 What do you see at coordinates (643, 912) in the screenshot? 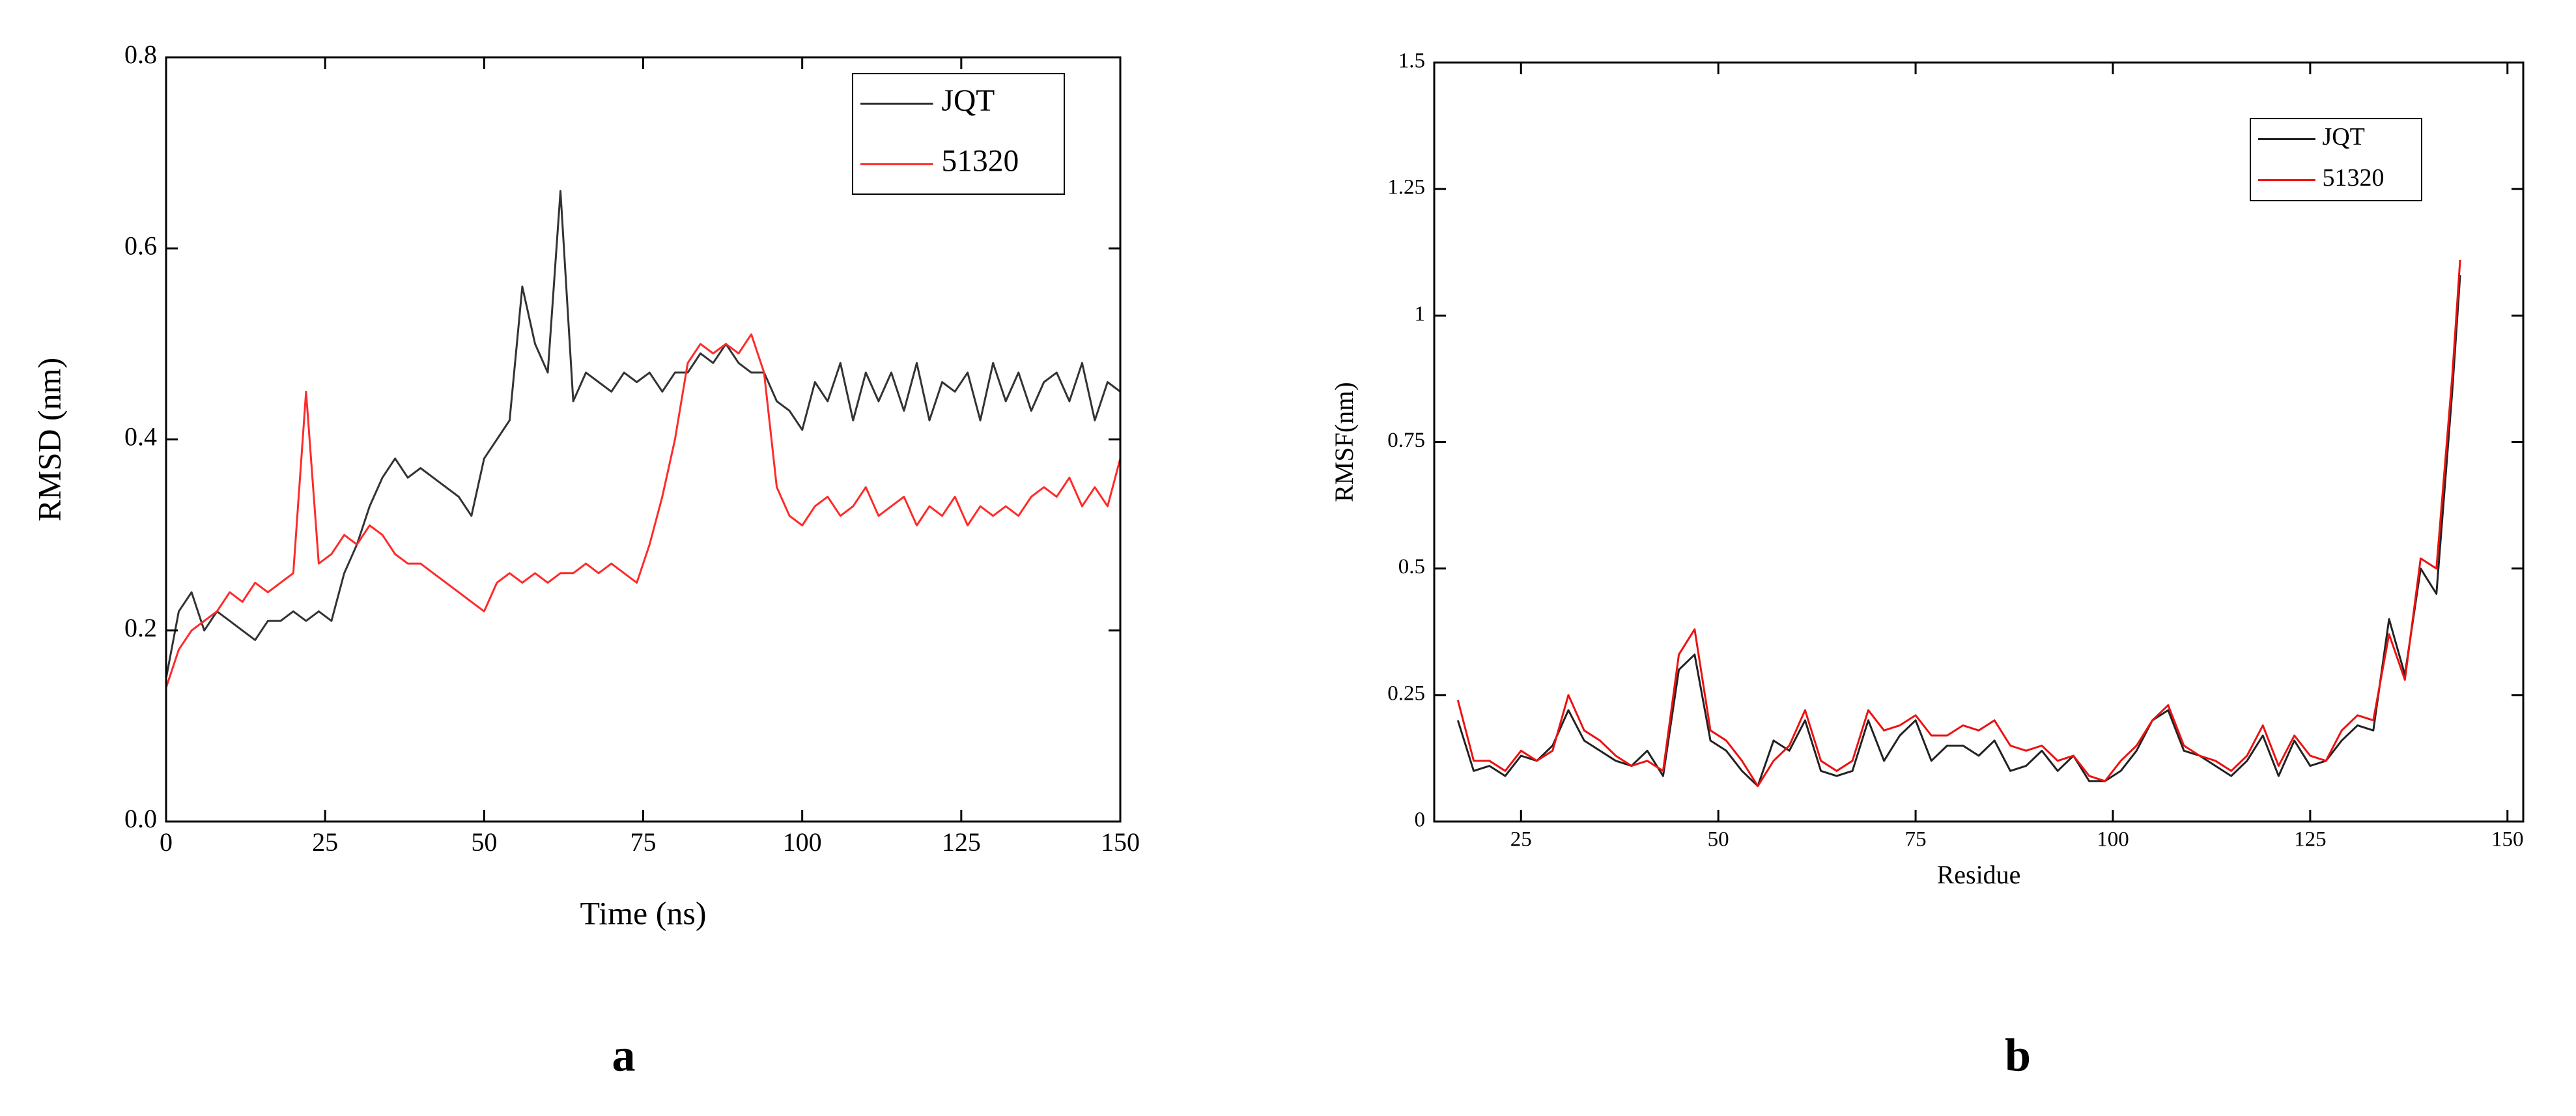
I see `x-axis-label: Time (ns)` at bounding box center [643, 912].